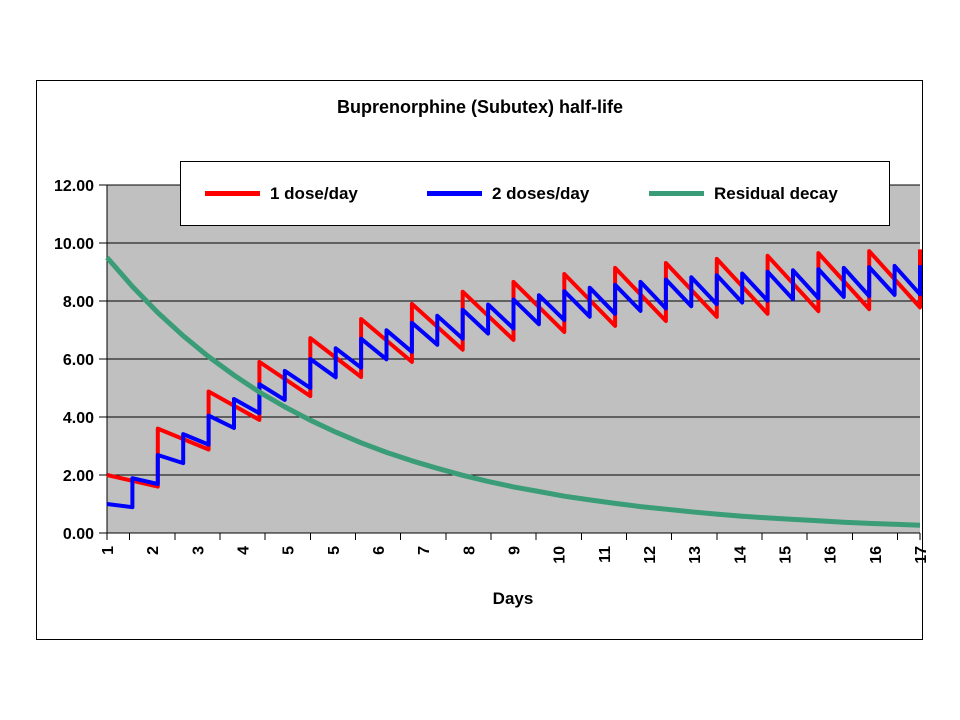 The image size is (960, 720). I want to click on legend-line-sample-red, so click(232, 193).